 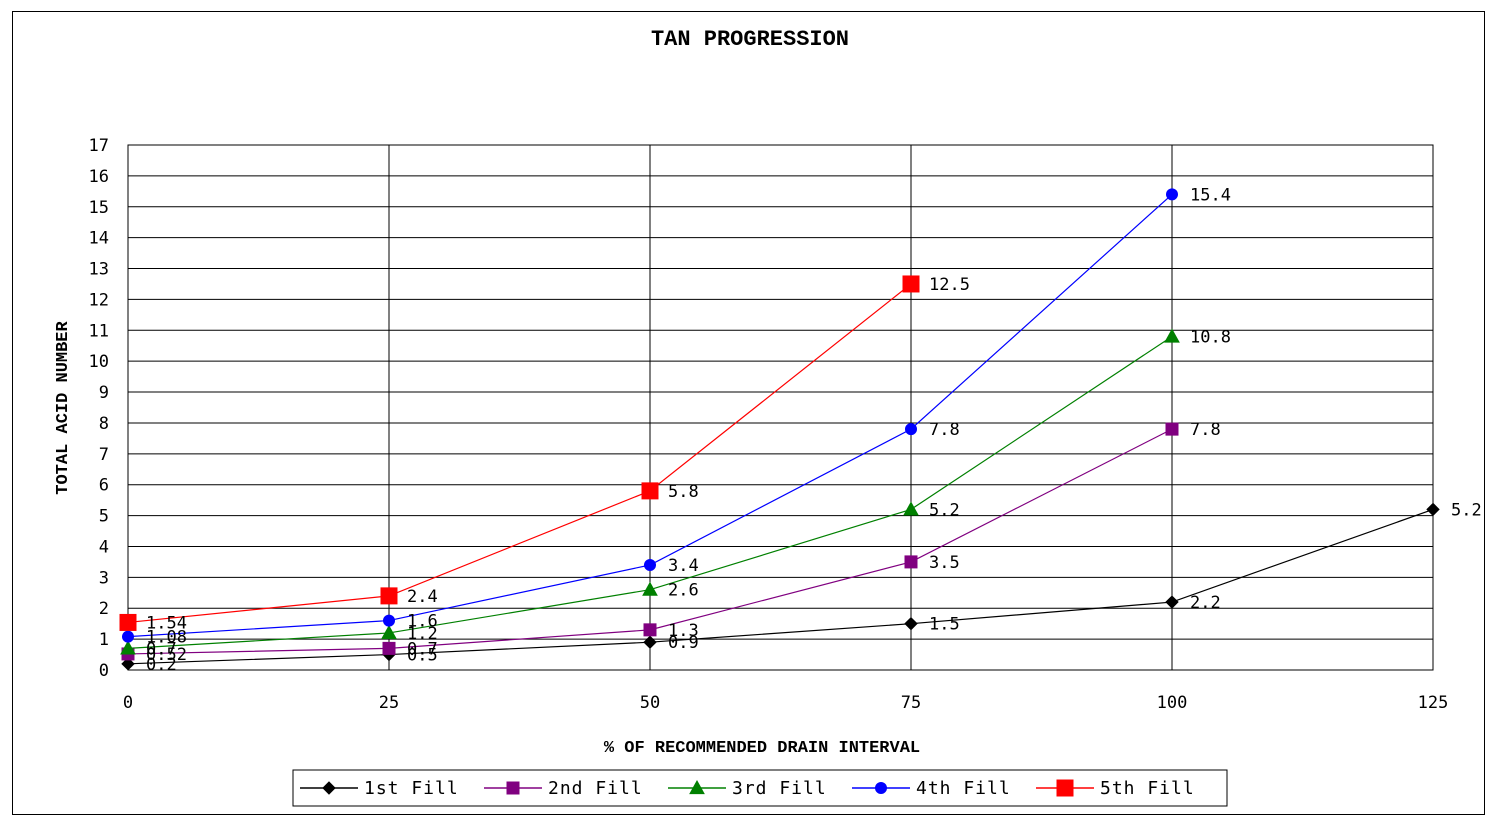 I want to click on y-tick-label: 15, so click(x=99, y=208).